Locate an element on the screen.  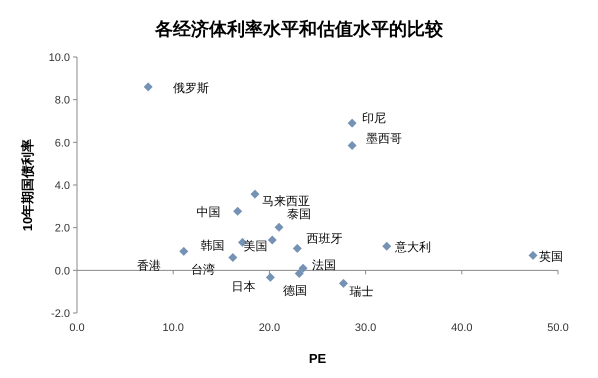
y-tick-label: 8.0 is located at coordinates (62, 100).